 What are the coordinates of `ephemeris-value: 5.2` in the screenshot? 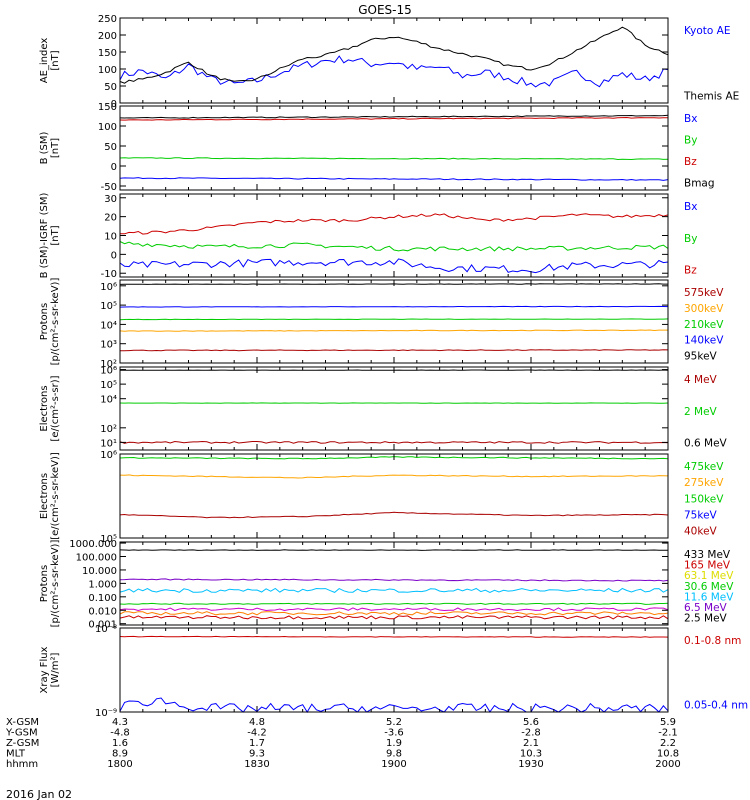 It's located at (394, 722).